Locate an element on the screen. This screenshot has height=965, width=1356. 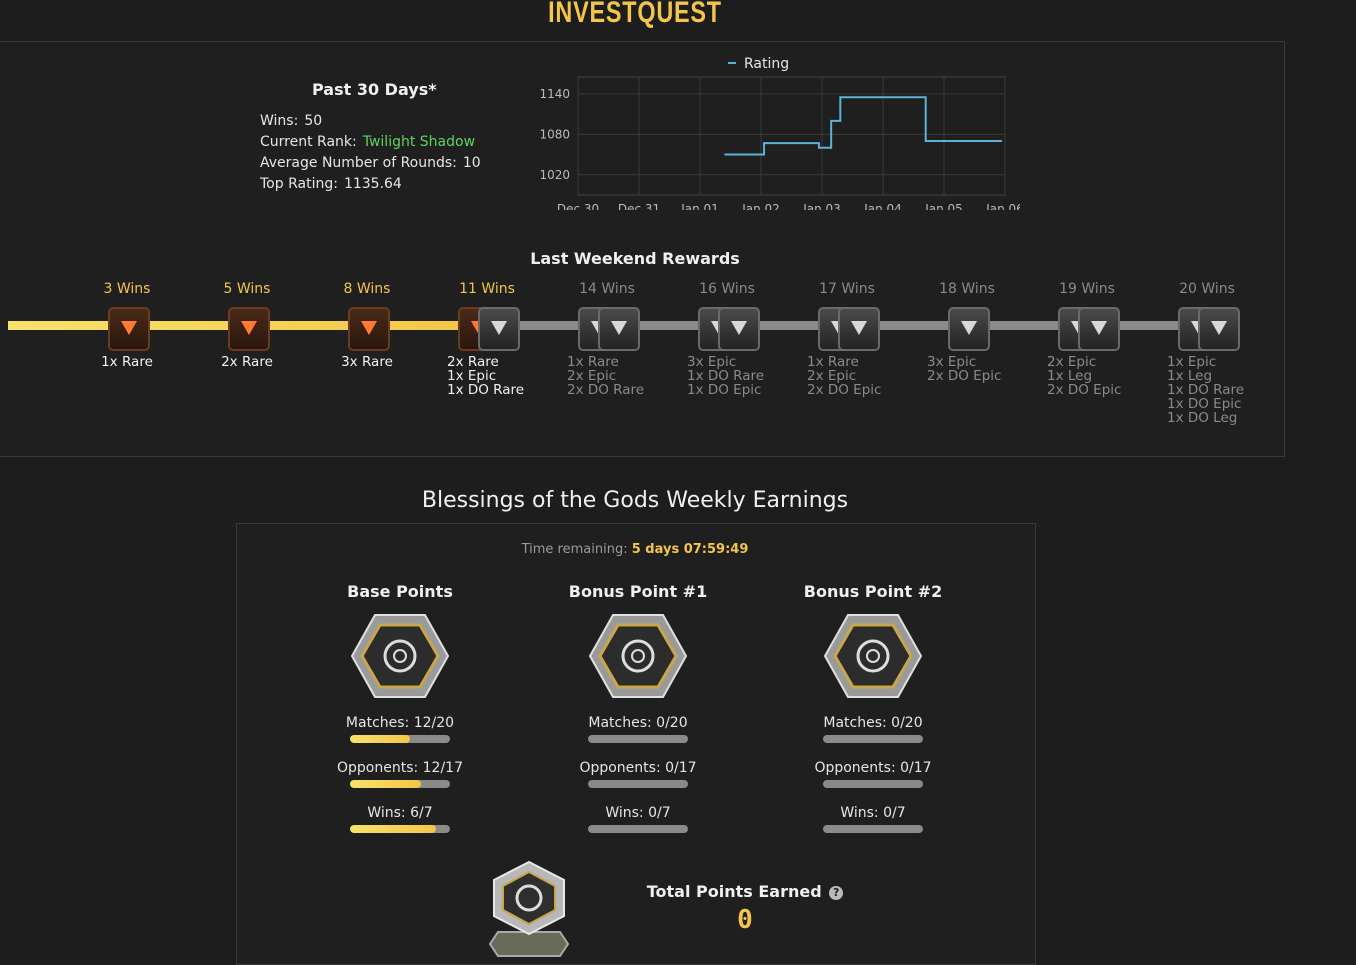
total-points-value: 0 is located at coordinates (745, 920).